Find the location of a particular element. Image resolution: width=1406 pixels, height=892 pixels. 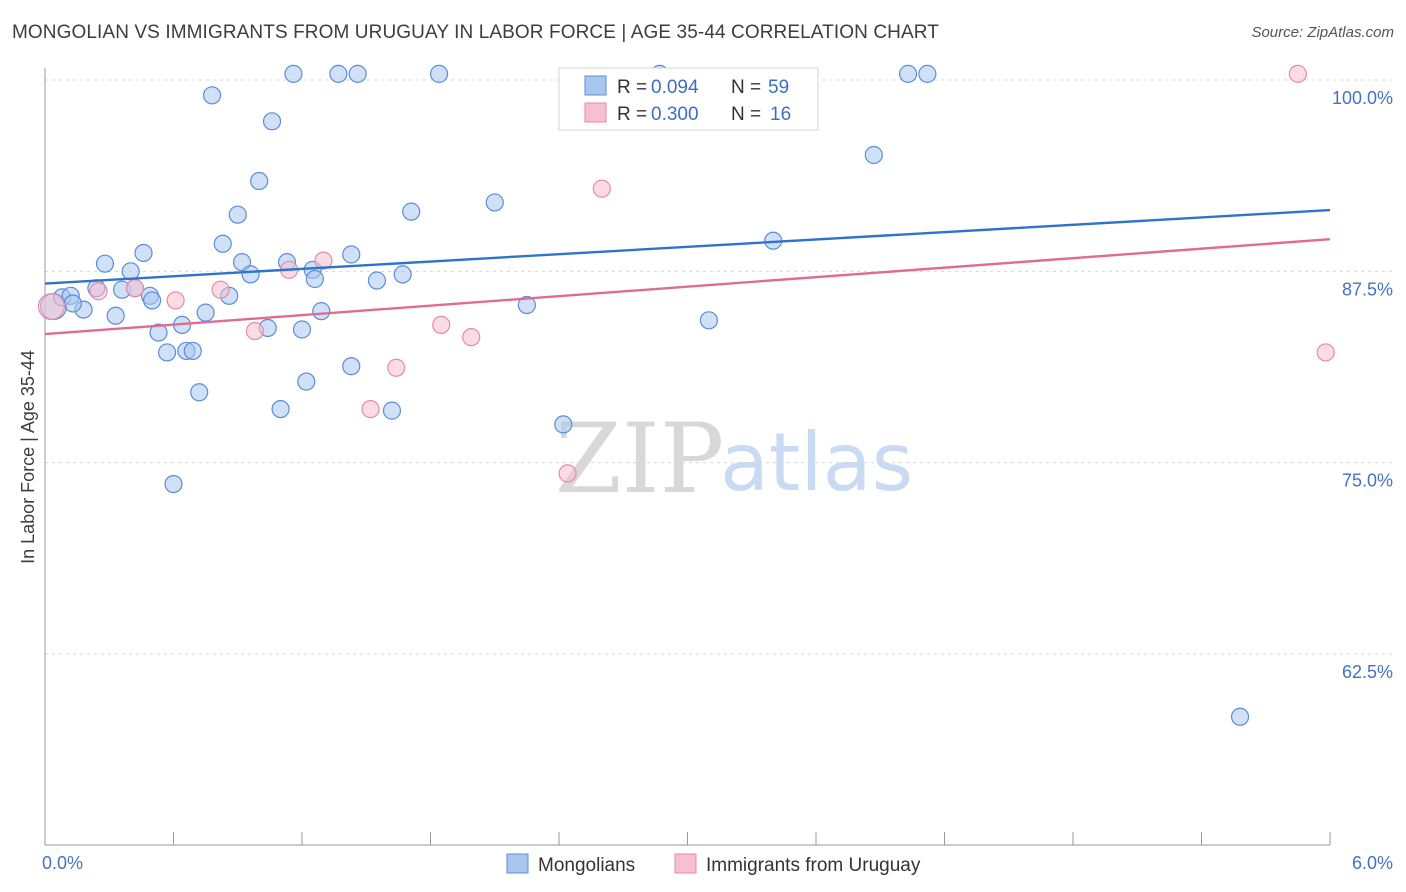

trend-lines is located at coordinates (687, 272).